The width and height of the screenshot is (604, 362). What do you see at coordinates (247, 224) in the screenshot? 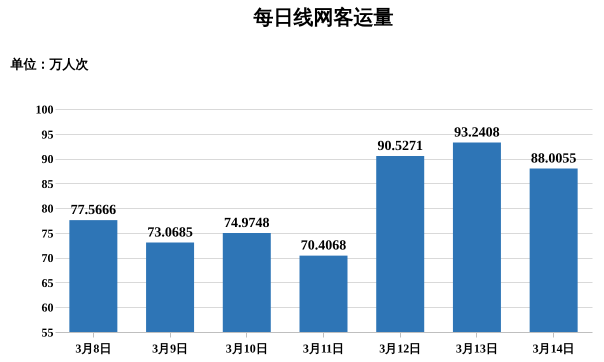
I see `data-label: 74.9748` at bounding box center [247, 224].